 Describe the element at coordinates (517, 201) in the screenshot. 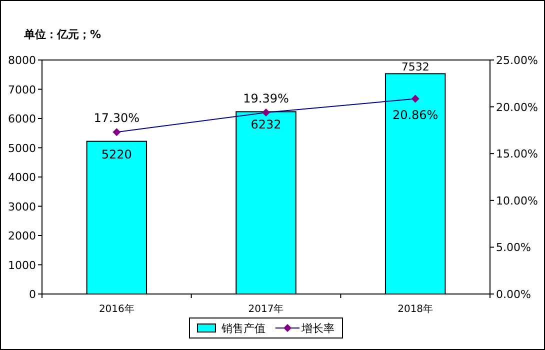

I see `y2-tick-label: 10.00%` at that location.